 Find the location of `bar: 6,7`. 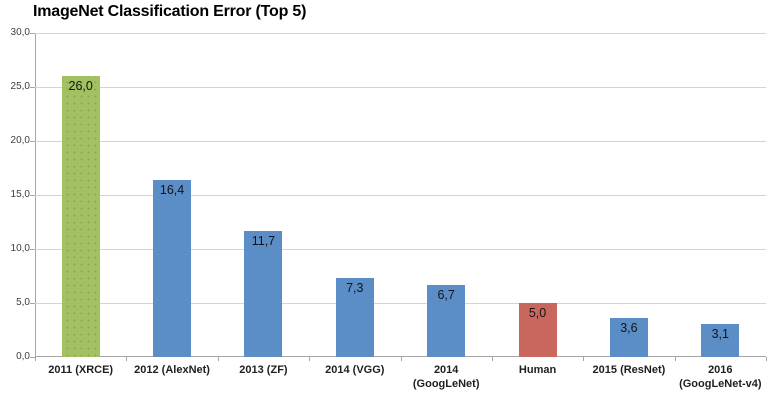

bar: 6,7 is located at coordinates (446, 320).